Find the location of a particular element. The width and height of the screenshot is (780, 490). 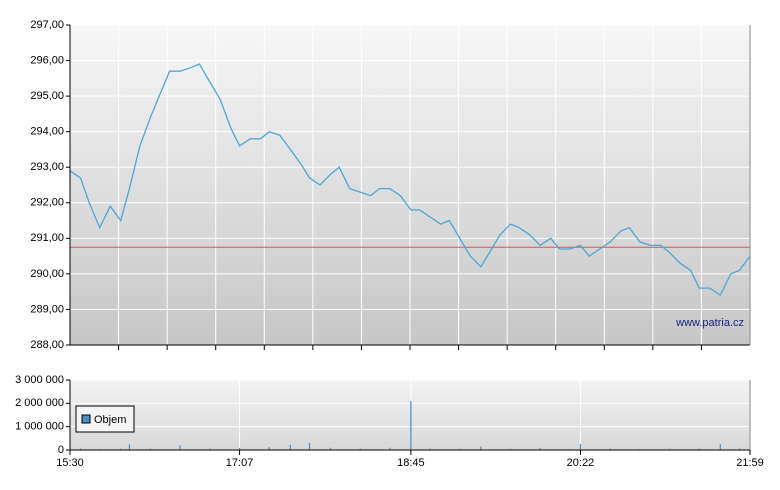

y-tick-label: 289,00 is located at coordinates (47, 309).